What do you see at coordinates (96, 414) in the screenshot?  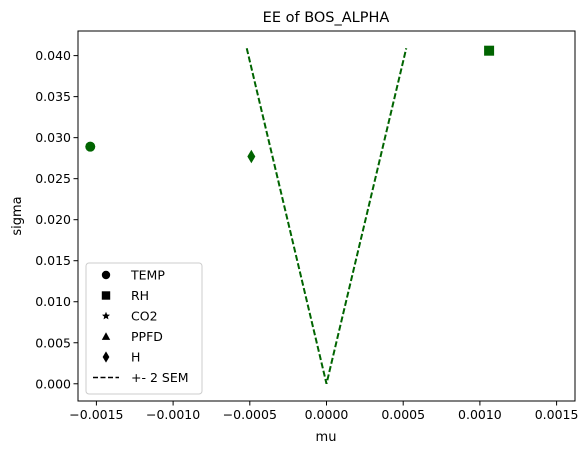 I see `x-tick-label: −0.0015` at bounding box center [96, 414].